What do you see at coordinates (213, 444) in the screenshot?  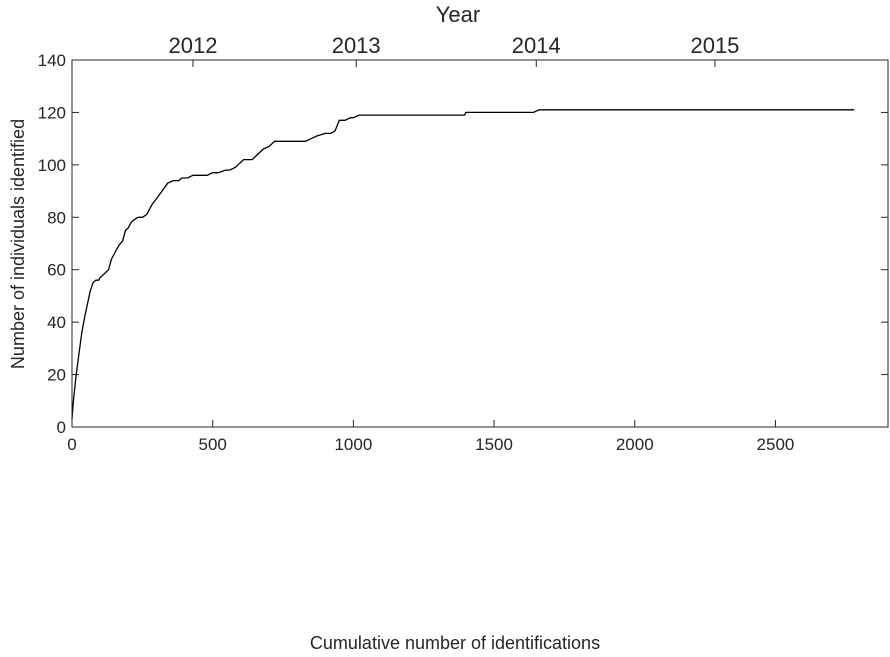 I see `x-tick-label: 500` at bounding box center [213, 444].